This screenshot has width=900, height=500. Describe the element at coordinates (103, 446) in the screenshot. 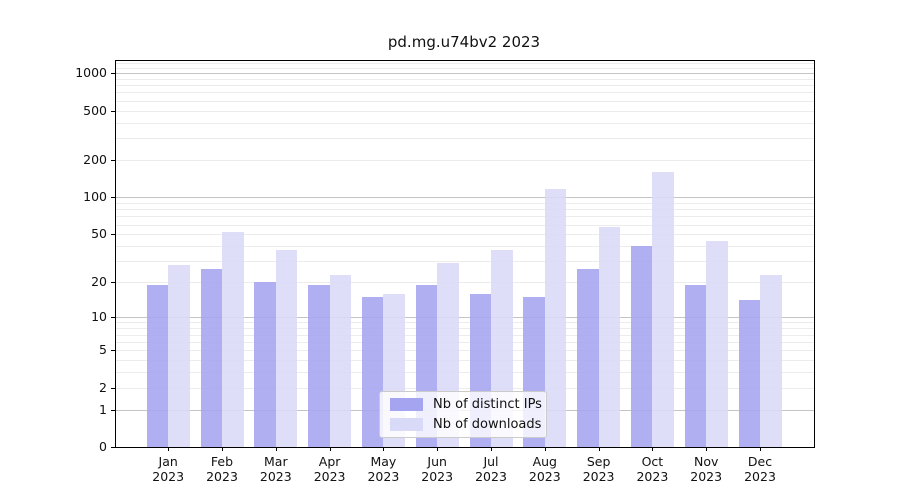

I see `y-tick-label: 0` at that location.